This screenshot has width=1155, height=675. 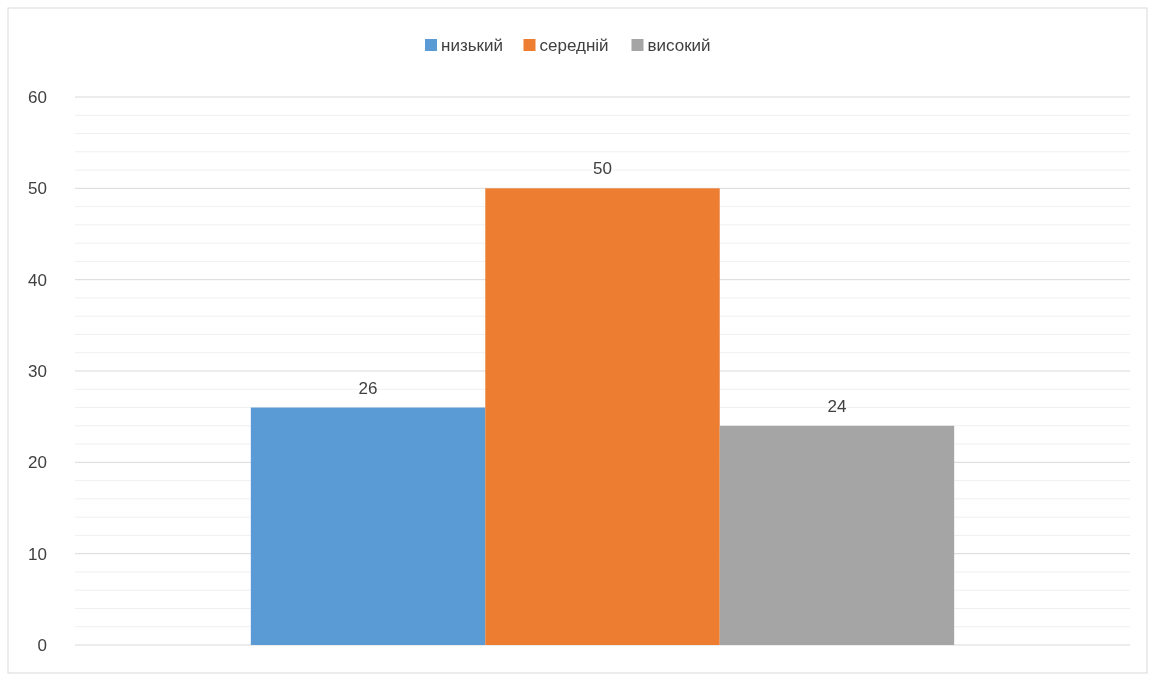 What do you see at coordinates (679, 45) in the screenshot?
I see `legend-label: високий` at bounding box center [679, 45].